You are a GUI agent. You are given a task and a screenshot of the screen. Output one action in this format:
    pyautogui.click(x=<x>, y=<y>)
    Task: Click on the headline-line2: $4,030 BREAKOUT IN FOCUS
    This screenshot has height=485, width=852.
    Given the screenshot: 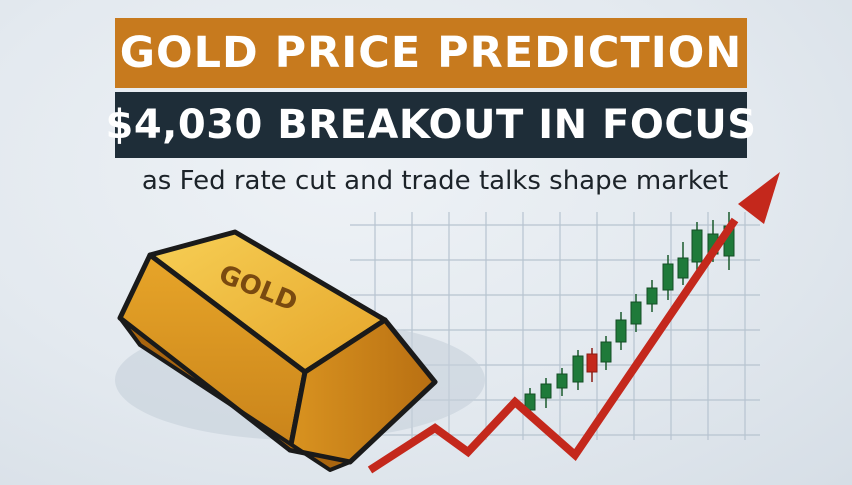 What is the action you would take?
    pyautogui.click(x=431, y=125)
    